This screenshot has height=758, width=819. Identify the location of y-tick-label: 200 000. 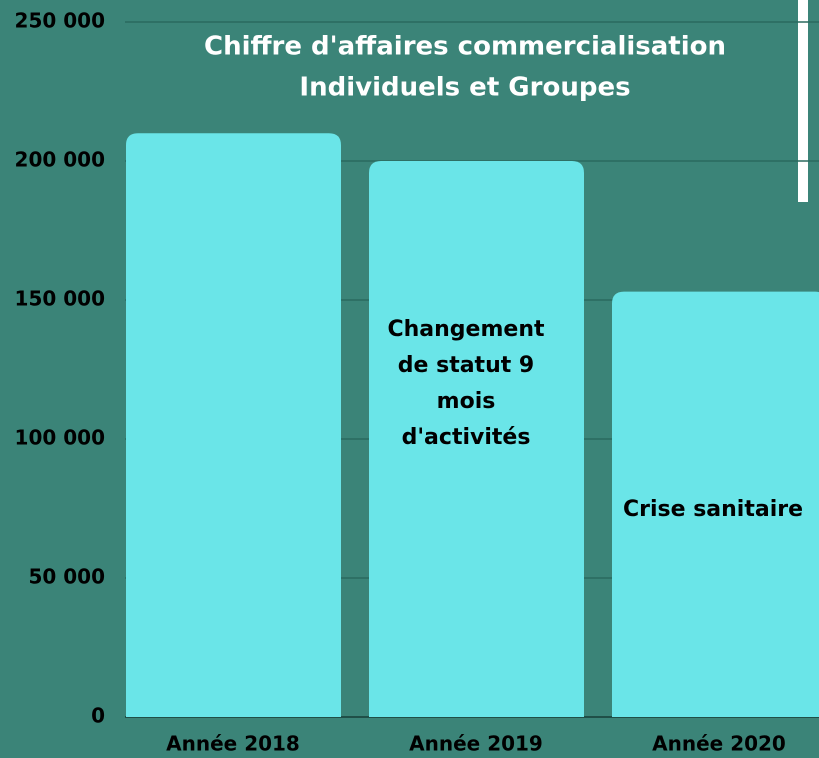
(60, 160).